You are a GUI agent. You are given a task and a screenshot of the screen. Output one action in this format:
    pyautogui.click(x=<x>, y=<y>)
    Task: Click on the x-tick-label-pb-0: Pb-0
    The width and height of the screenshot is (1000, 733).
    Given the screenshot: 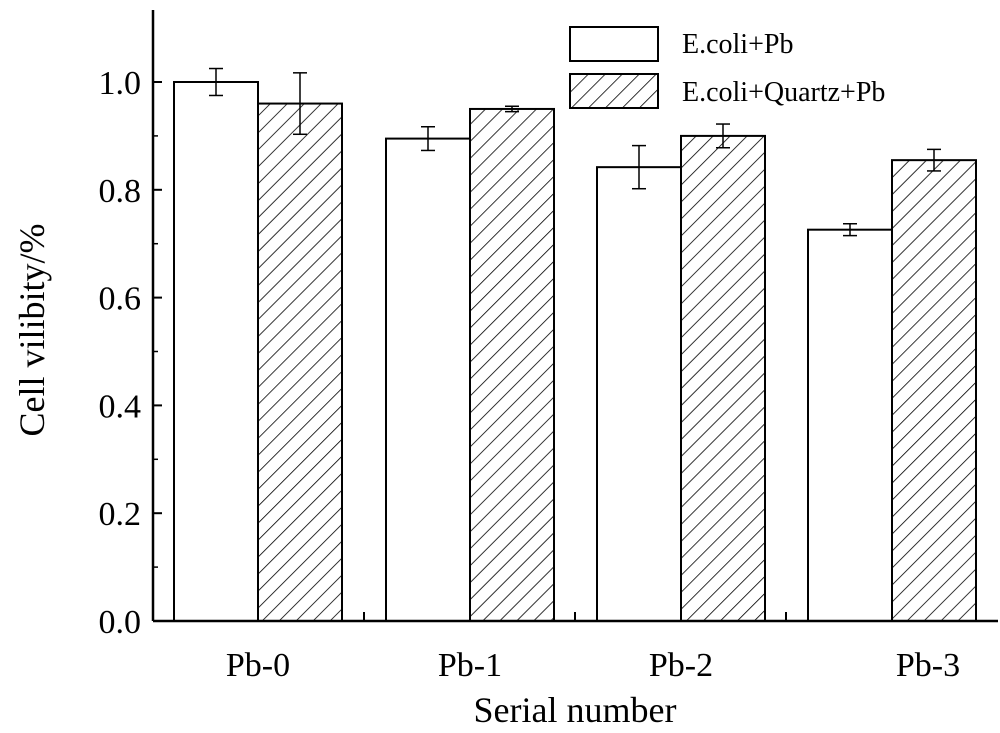 What is the action you would take?
    pyautogui.click(x=258, y=665)
    